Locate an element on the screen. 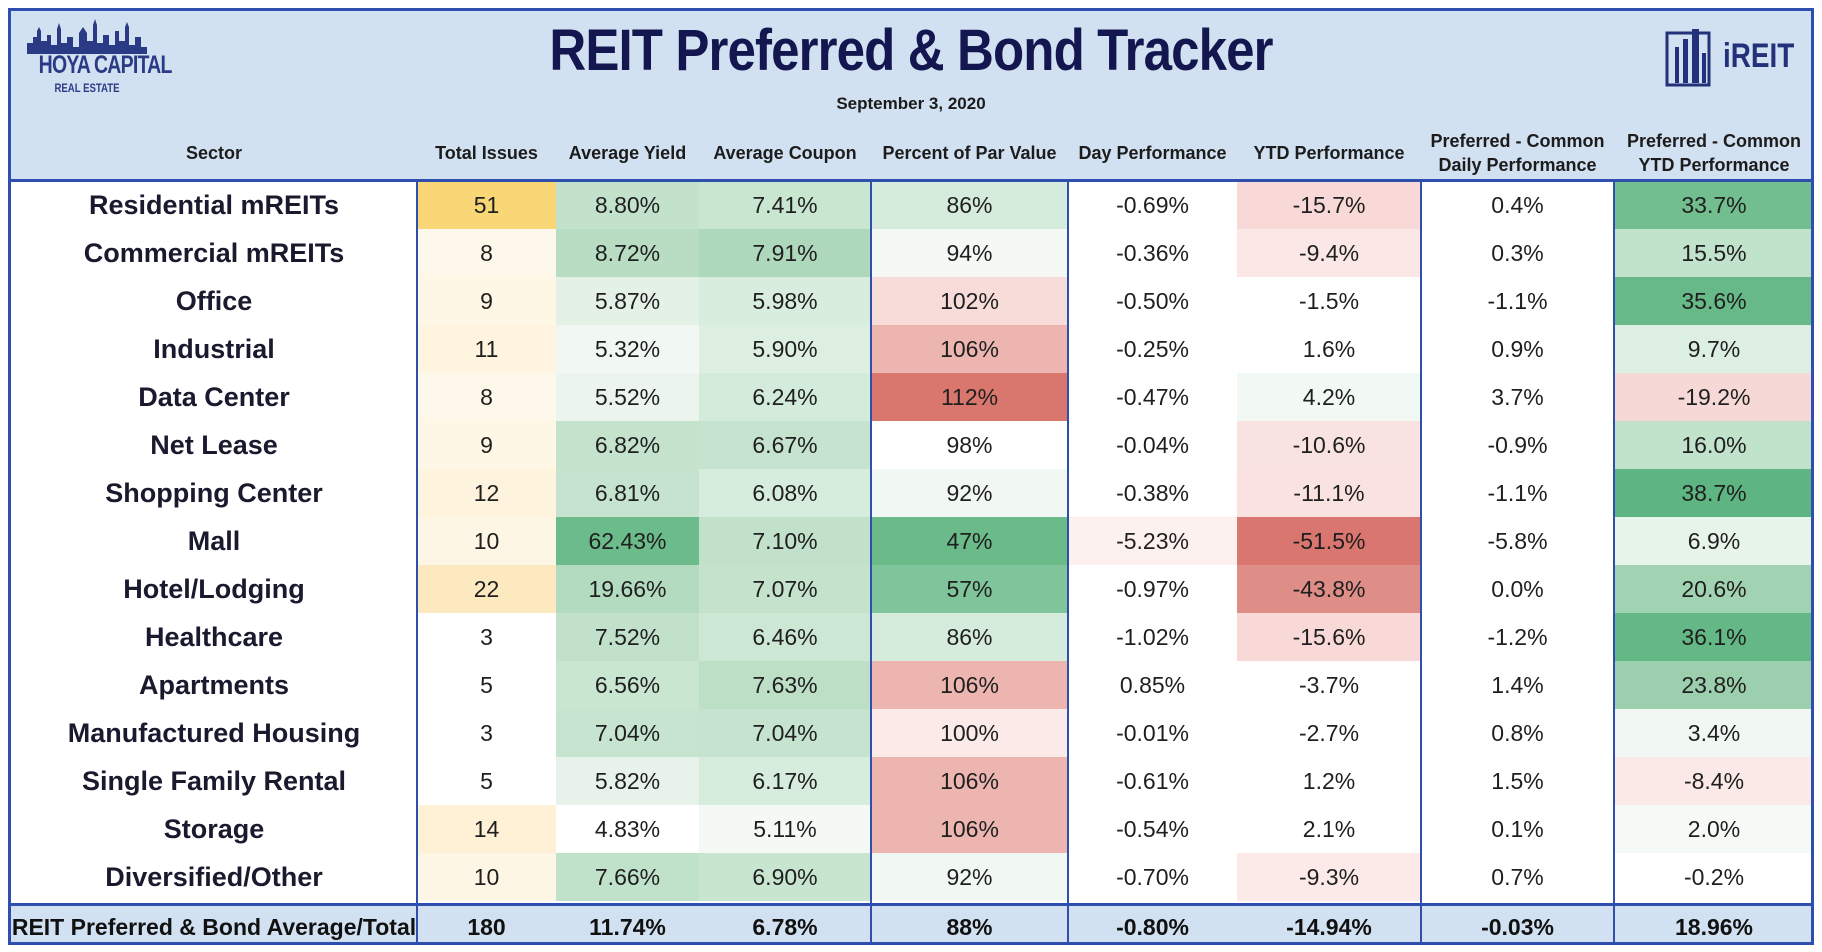 This screenshot has width=1822, height=952. cell-pref-common-ytd: 20.6% is located at coordinates (1712, 589).